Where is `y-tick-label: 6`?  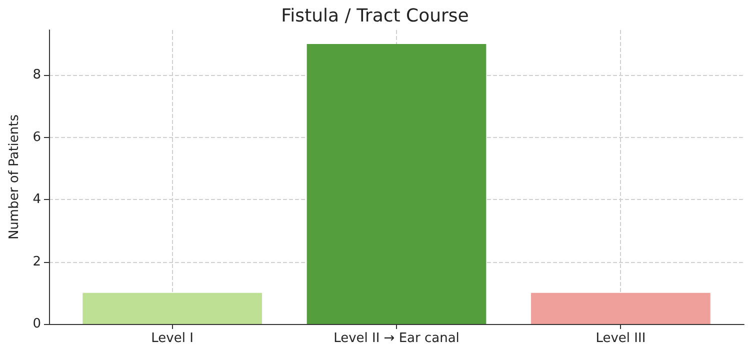 y-tick-label: 6 is located at coordinates (36, 137).